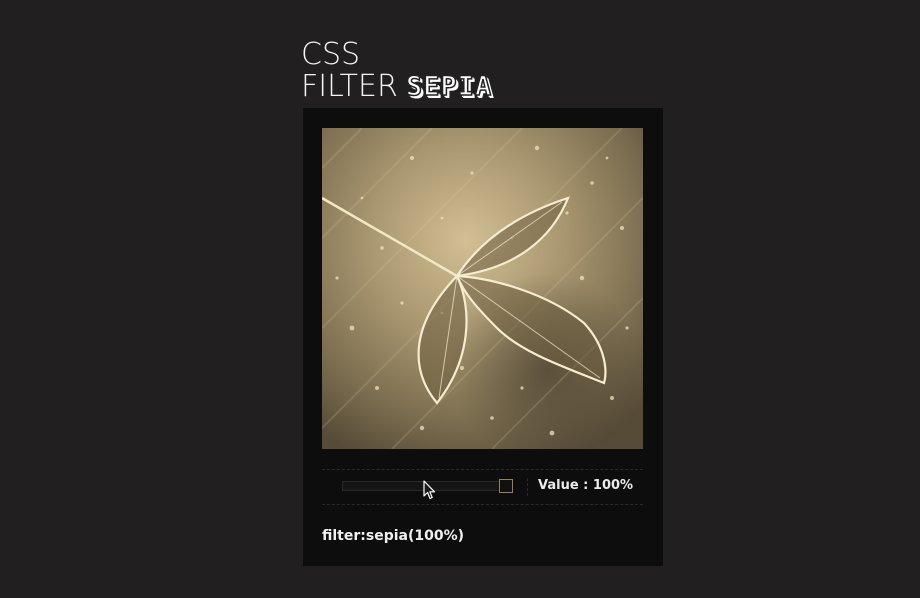 The width and height of the screenshot is (920, 598). I want to click on page-title: CSS FILTER SEPIA, so click(396, 71).